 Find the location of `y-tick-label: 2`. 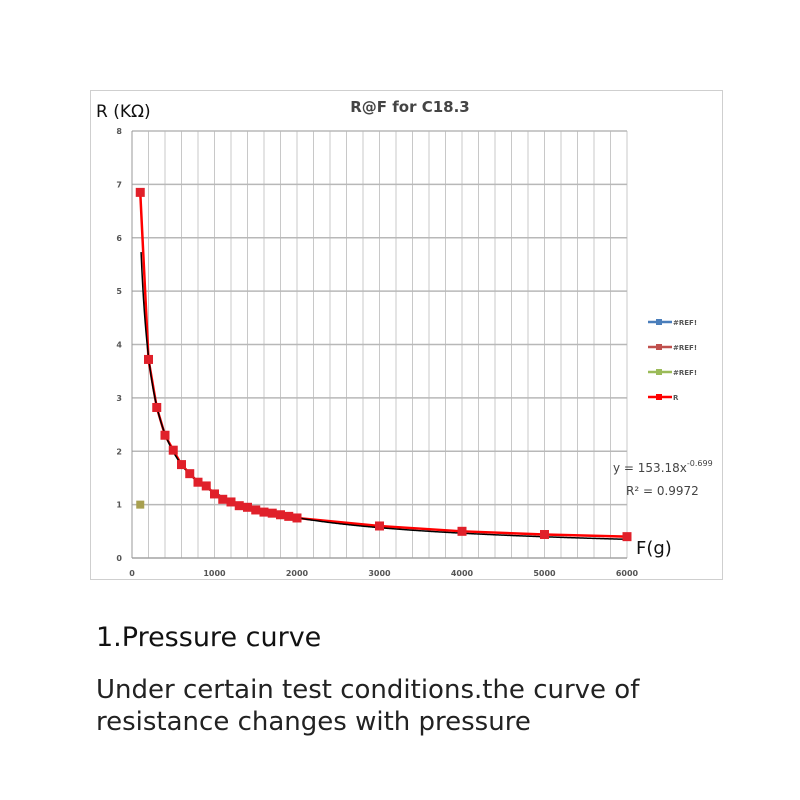

y-tick-label: 2 is located at coordinates (119, 451).